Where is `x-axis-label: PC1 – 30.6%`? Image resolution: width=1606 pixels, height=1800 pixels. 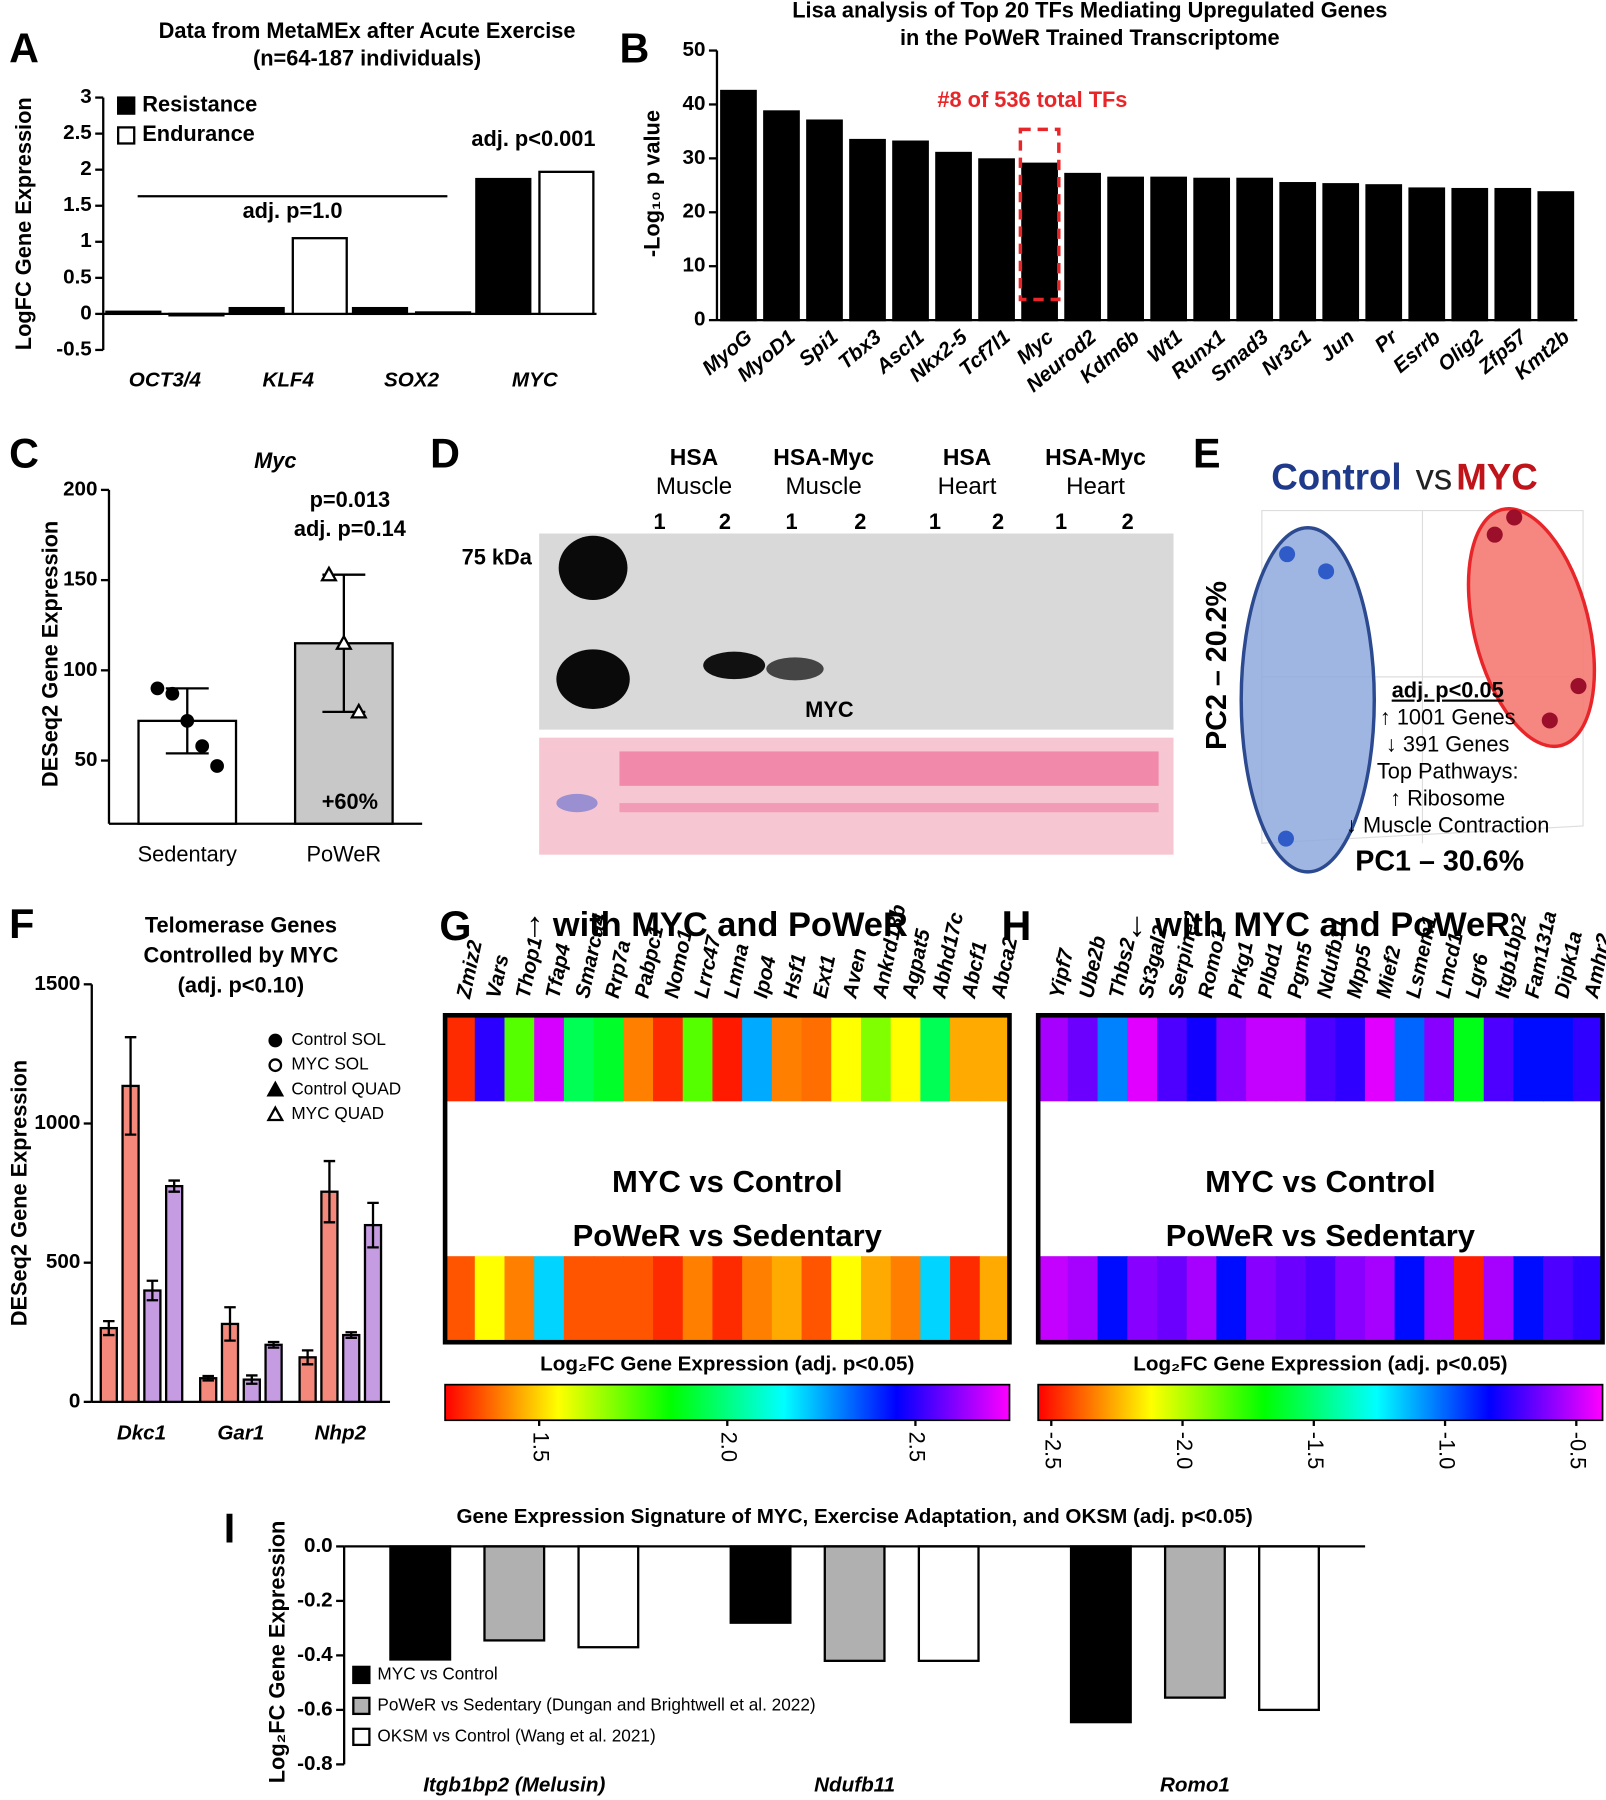 x-axis-label: PC1 – 30.6% is located at coordinates (1439, 861).